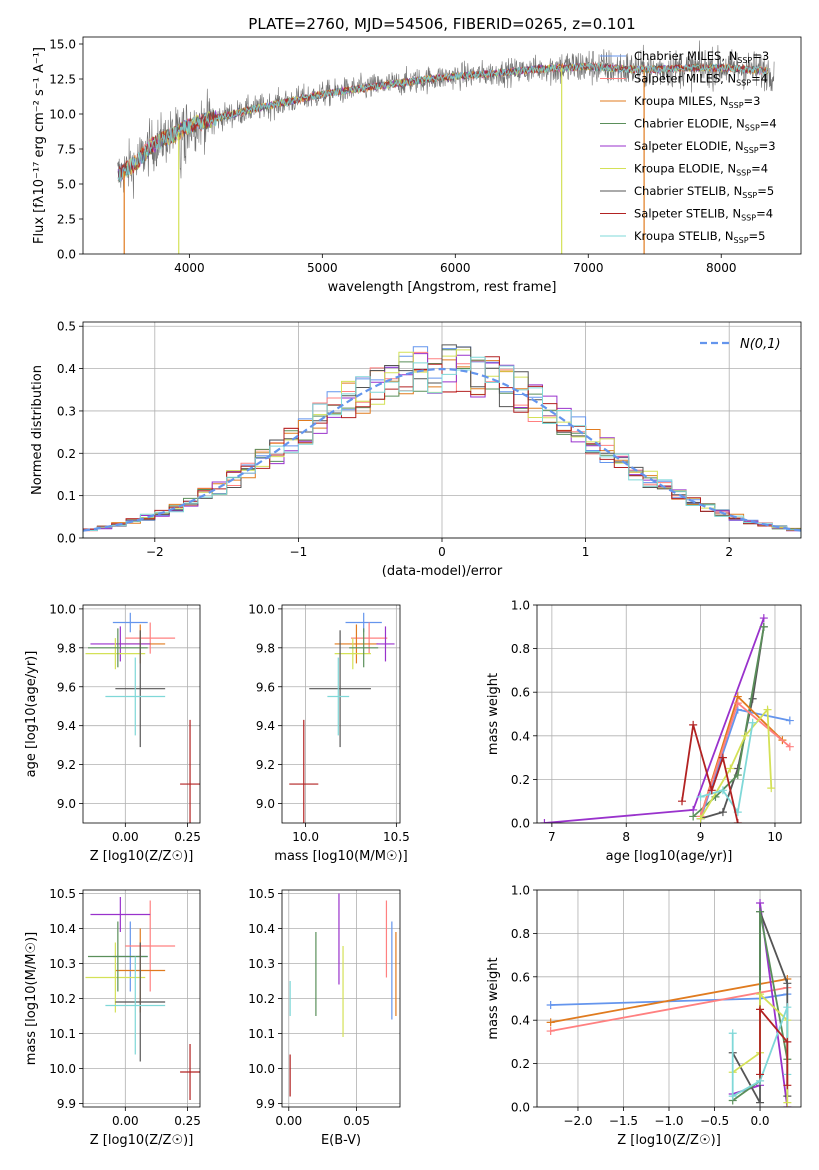 Image resolution: width=819 pixels, height=1170 pixels. Describe the element at coordinates (703, 215) in the screenshot. I see `legend-label: Salpeter STELIB, NSSP=4` at that location.